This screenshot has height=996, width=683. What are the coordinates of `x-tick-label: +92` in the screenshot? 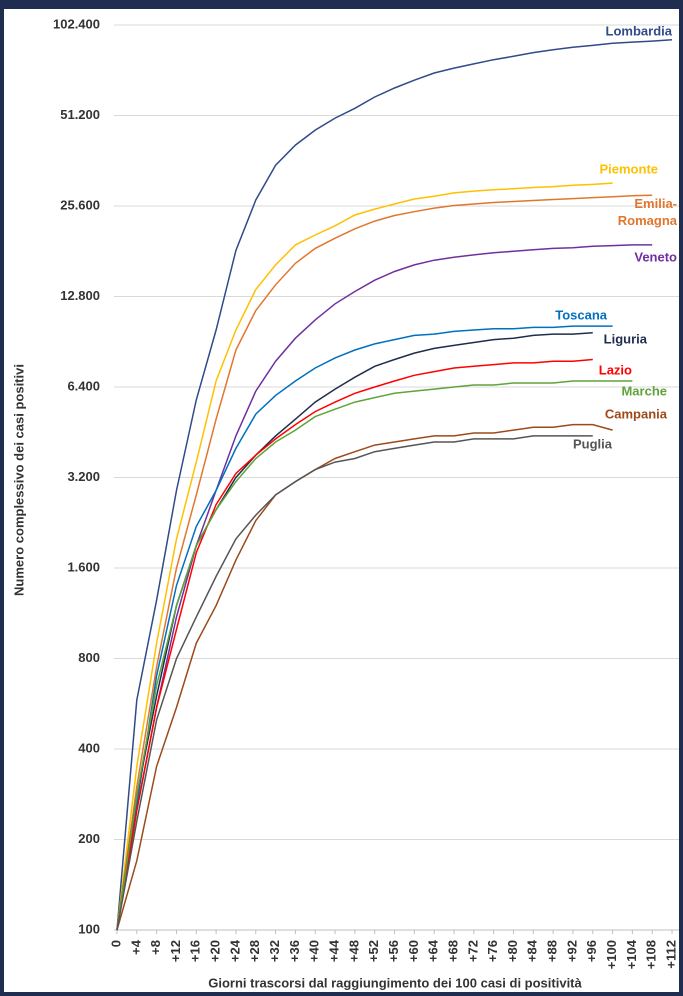 It's located at (571, 951).